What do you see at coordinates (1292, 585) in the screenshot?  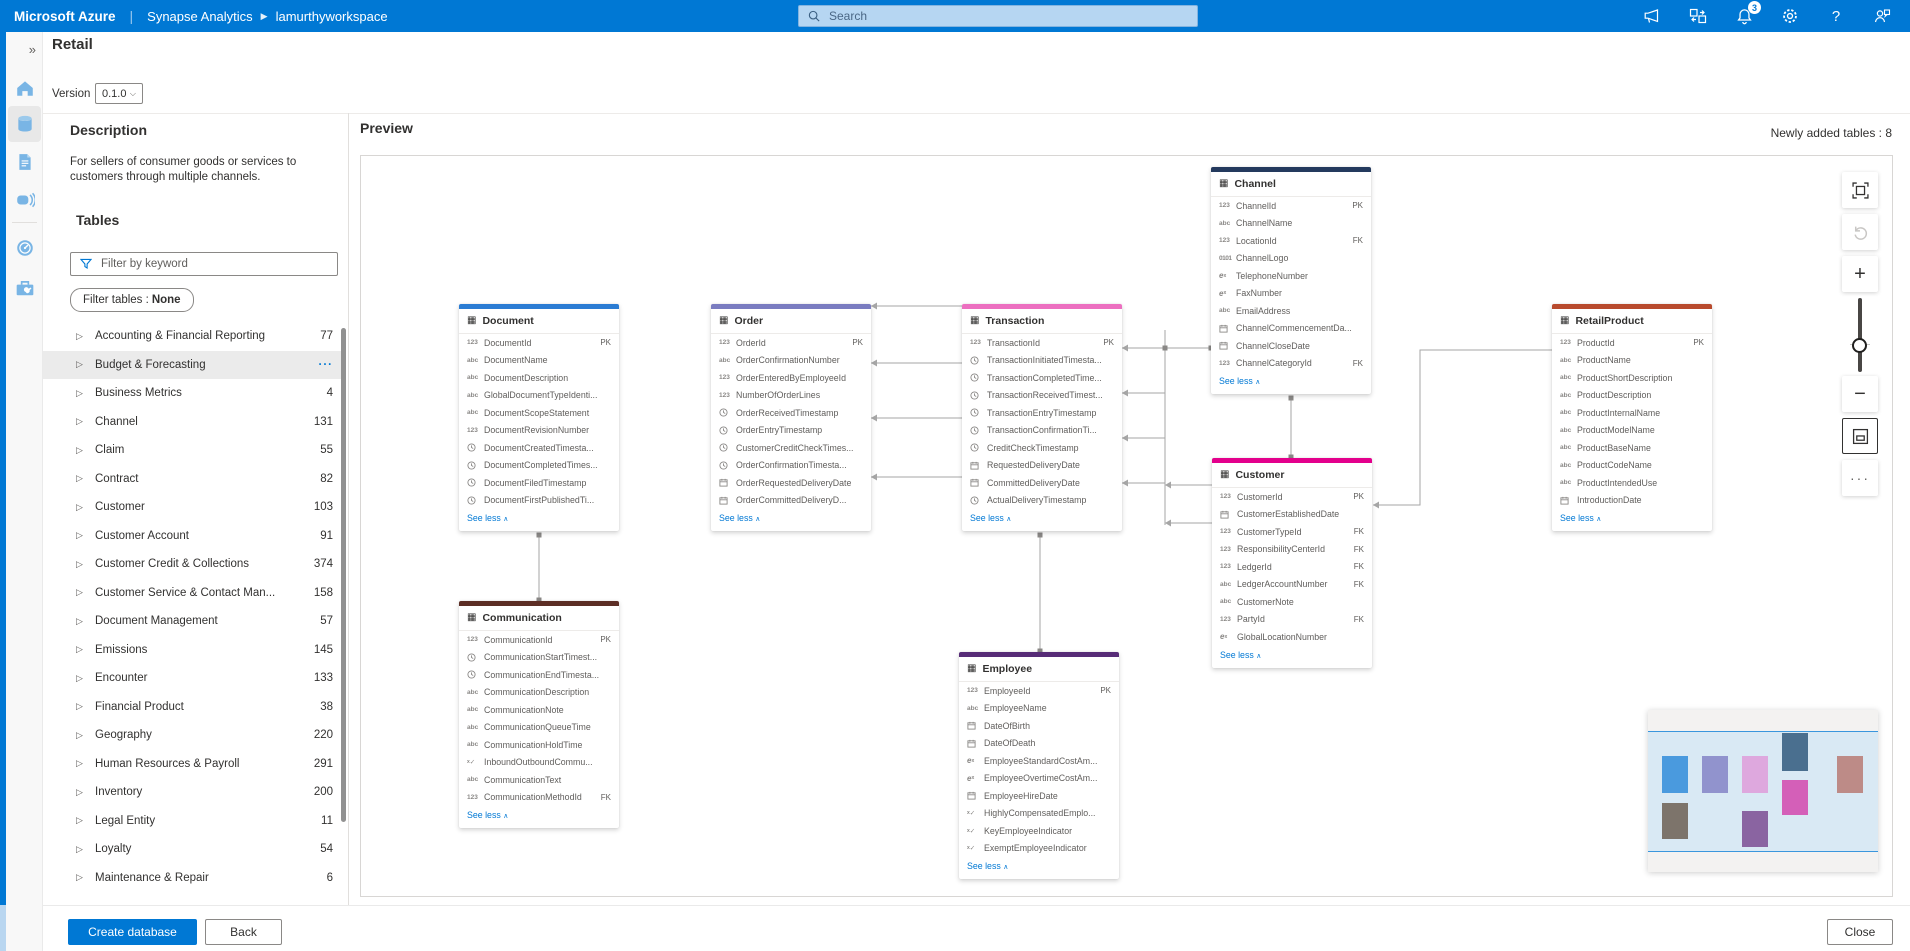 I see `field-row: abc LedgerAccountNumber FK` at bounding box center [1292, 585].